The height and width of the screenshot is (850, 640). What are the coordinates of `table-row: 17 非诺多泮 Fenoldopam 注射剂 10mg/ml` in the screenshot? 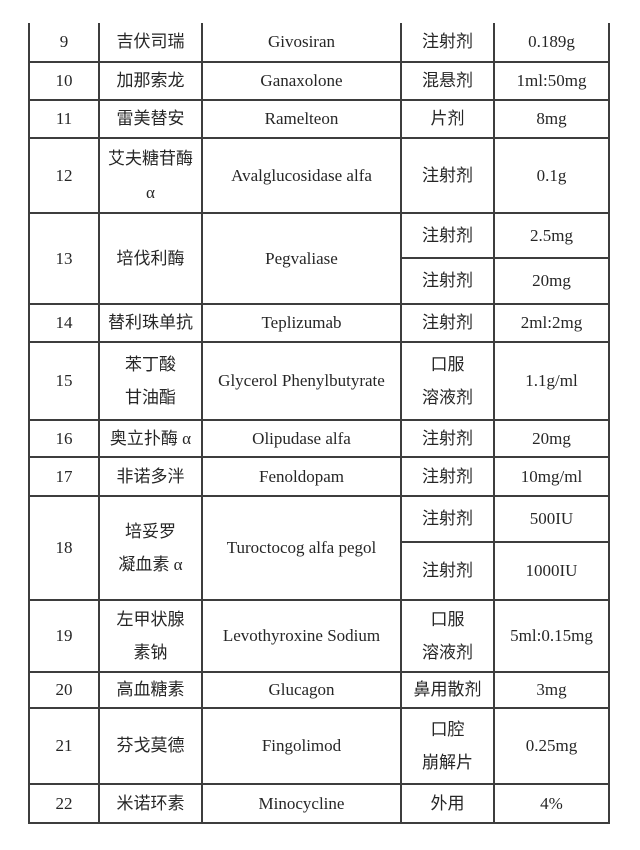 It's located at (319, 476).